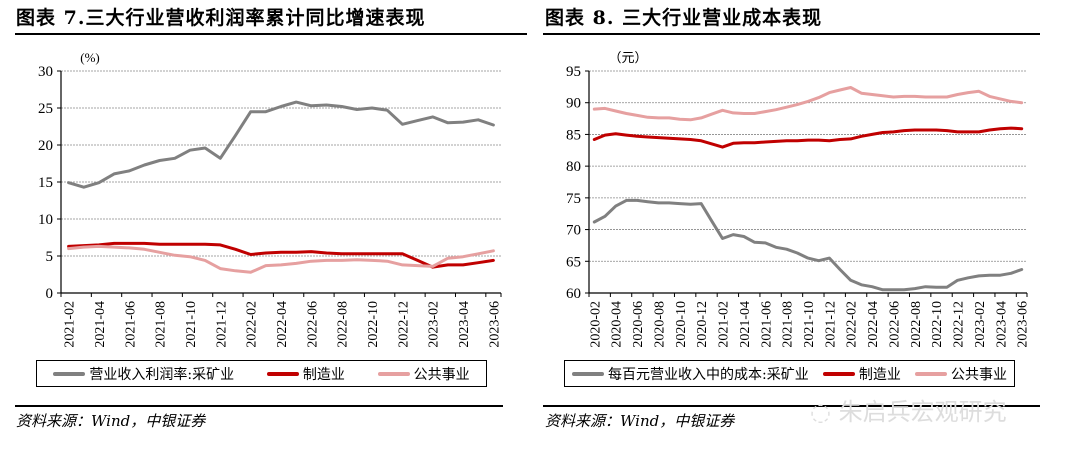 The image size is (1080, 454). Describe the element at coordinates (573, 104) in the screenshot. I see `y-tick-label: 90` at that location.